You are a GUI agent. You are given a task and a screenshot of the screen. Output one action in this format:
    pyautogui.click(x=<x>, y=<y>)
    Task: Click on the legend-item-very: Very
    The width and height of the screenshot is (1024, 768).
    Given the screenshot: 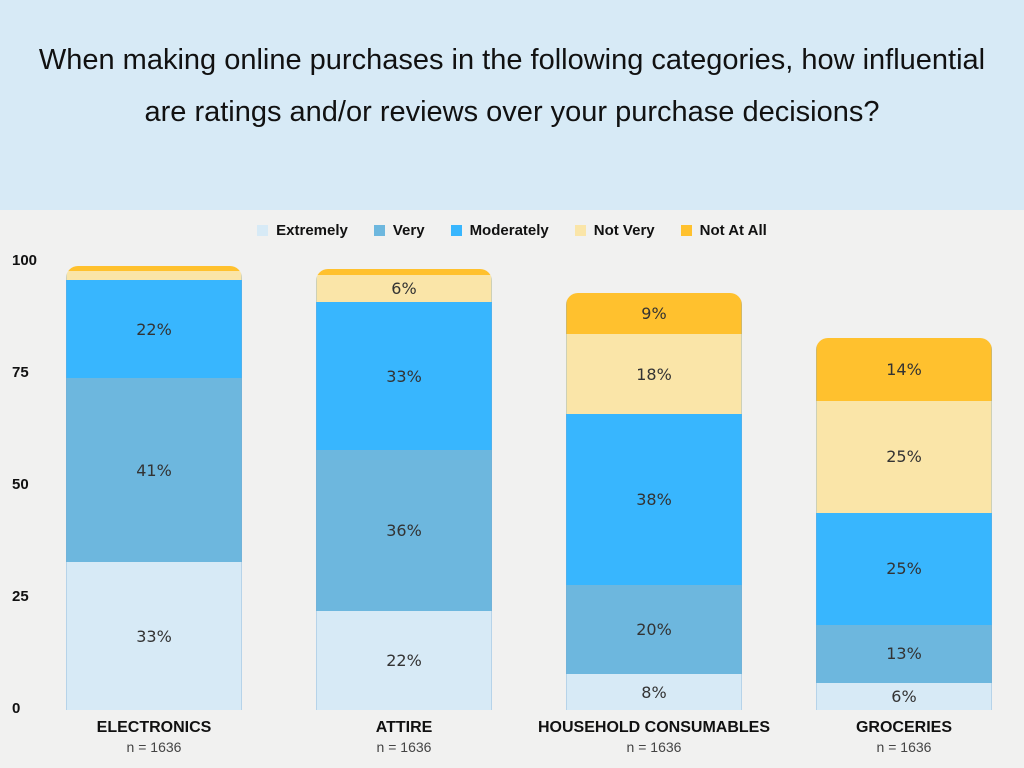 What is the action you would take?
    pyautogui.click(x=399, y=230)
    